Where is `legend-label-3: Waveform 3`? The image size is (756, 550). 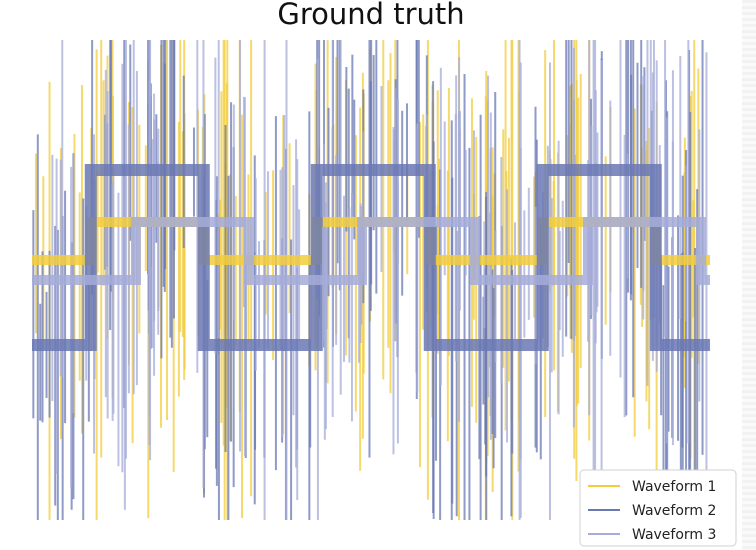
legend-label-3: Waveform 3 is located at coordinates (674, 535).